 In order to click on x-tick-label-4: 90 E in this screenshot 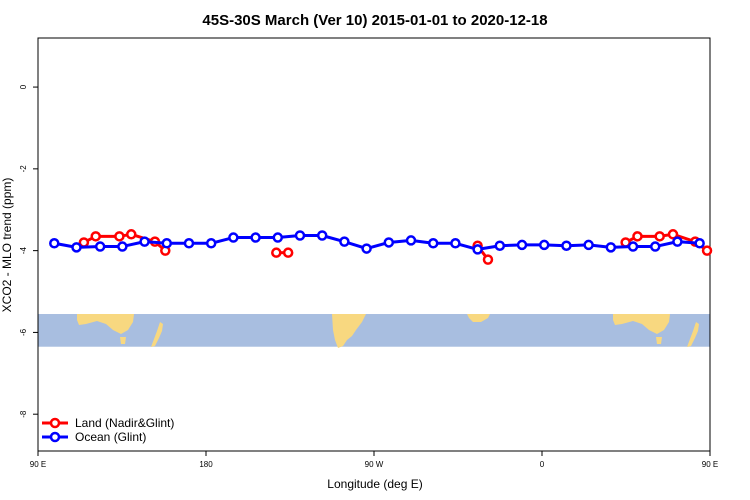, I will do `click(710, 464)`.